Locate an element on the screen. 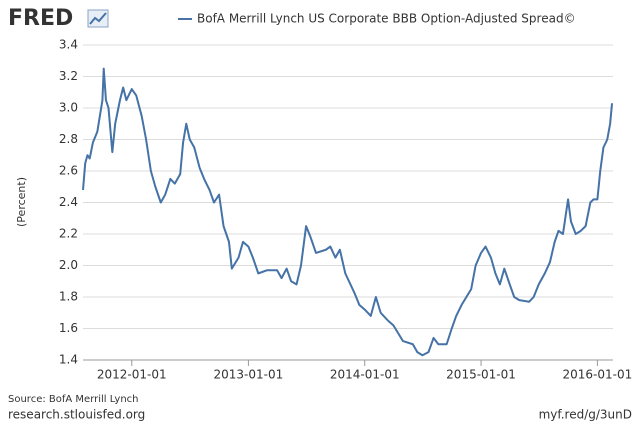 This screenshot has height=425, width=640. source: Source: BofA Merrill Lynch is located at coordinates (73, 399).